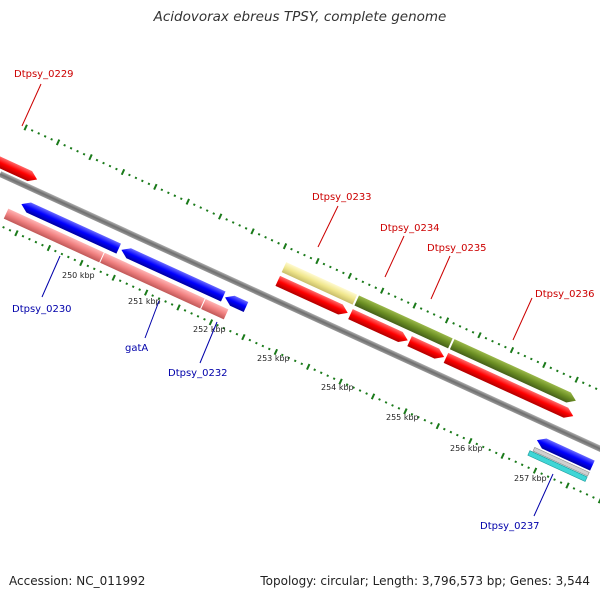 The width and height of the screenshot is (600, 600). I want to click on gene-label-gatA: gatA, so click(136, 348).